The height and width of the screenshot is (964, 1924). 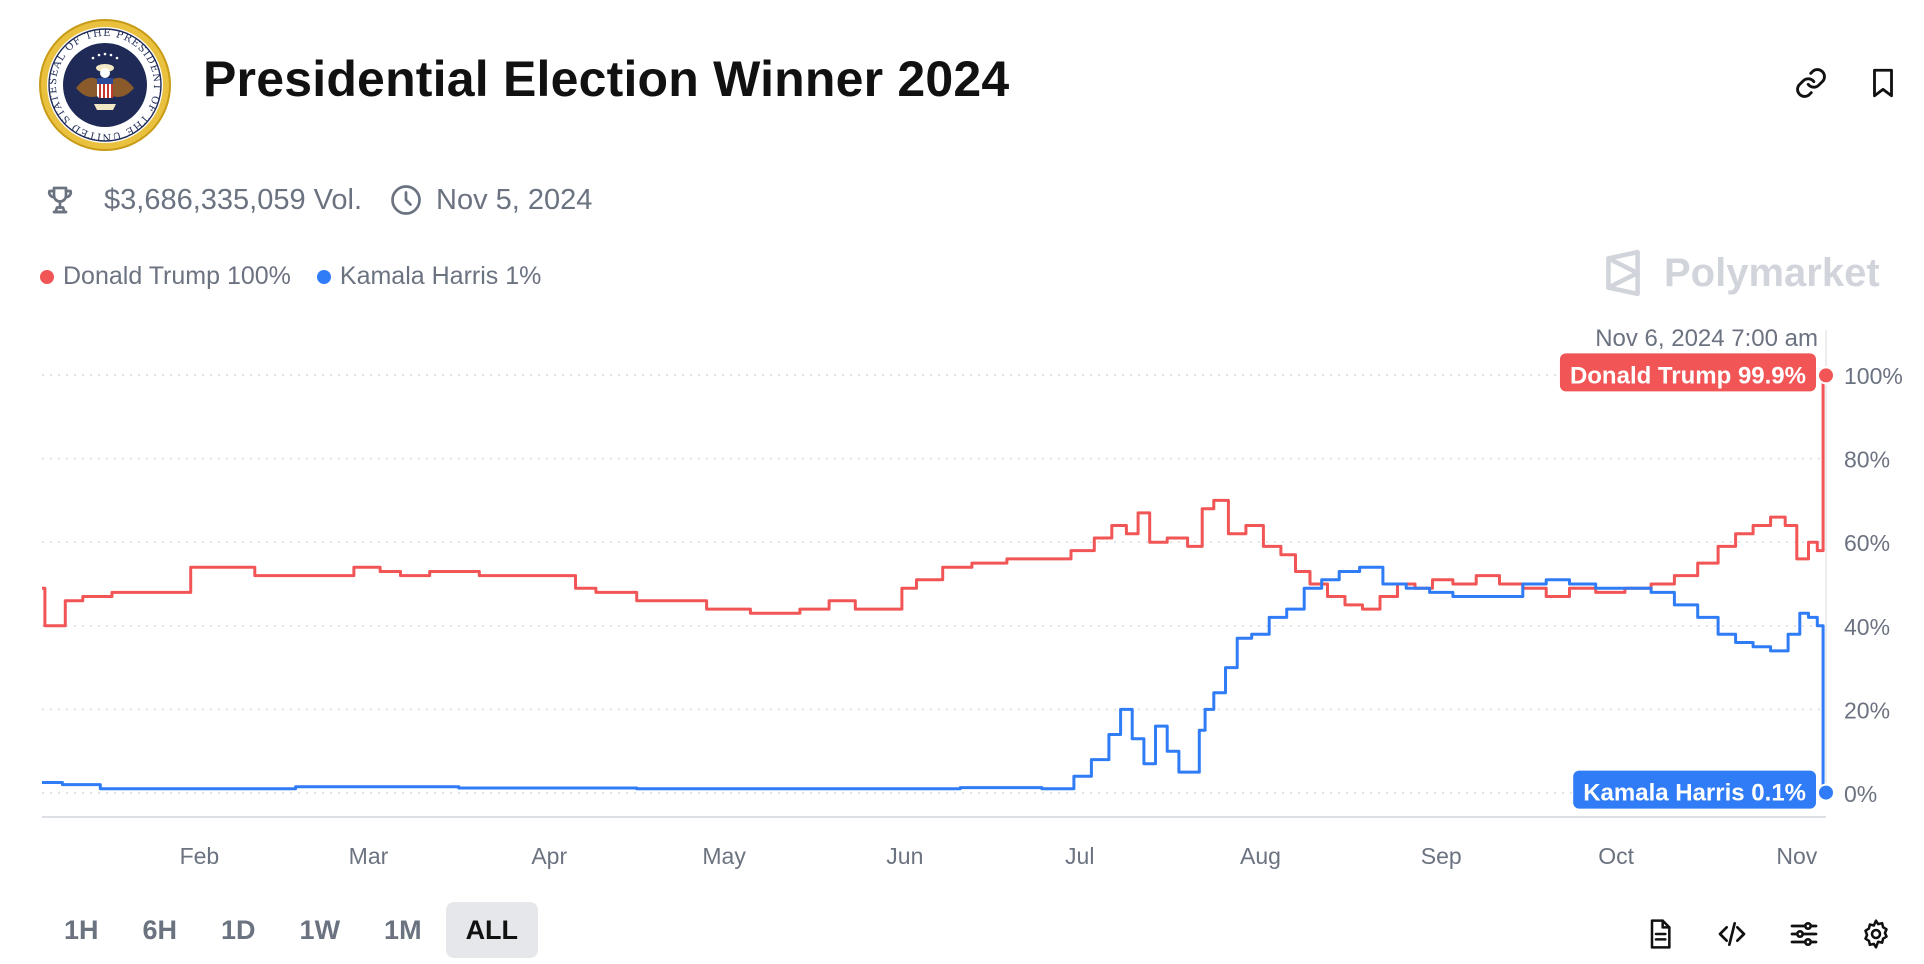 I want to click on page-title: Presidential Election Winner 2024, so click(x=606, y=79).